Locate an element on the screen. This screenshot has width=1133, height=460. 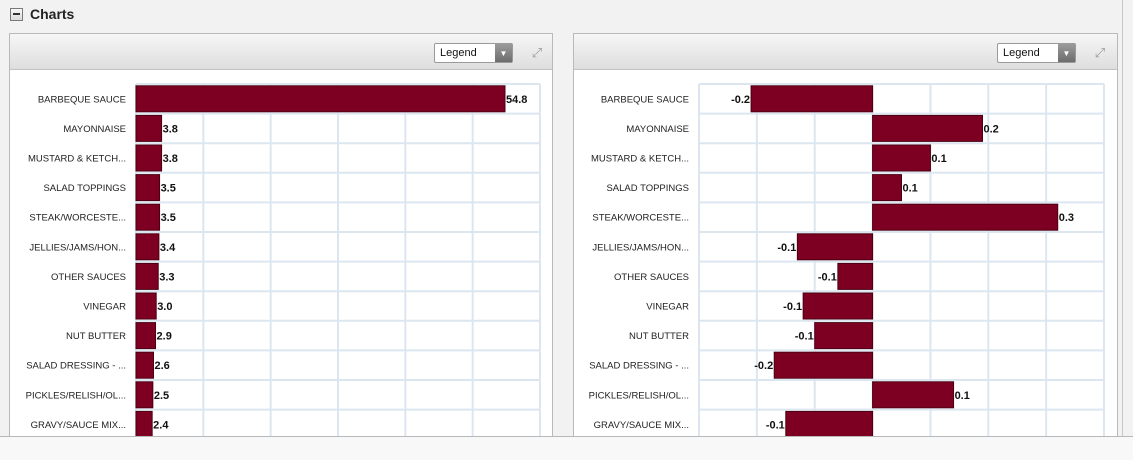
data-label: 2.6 is located at coordinates (162, 366).